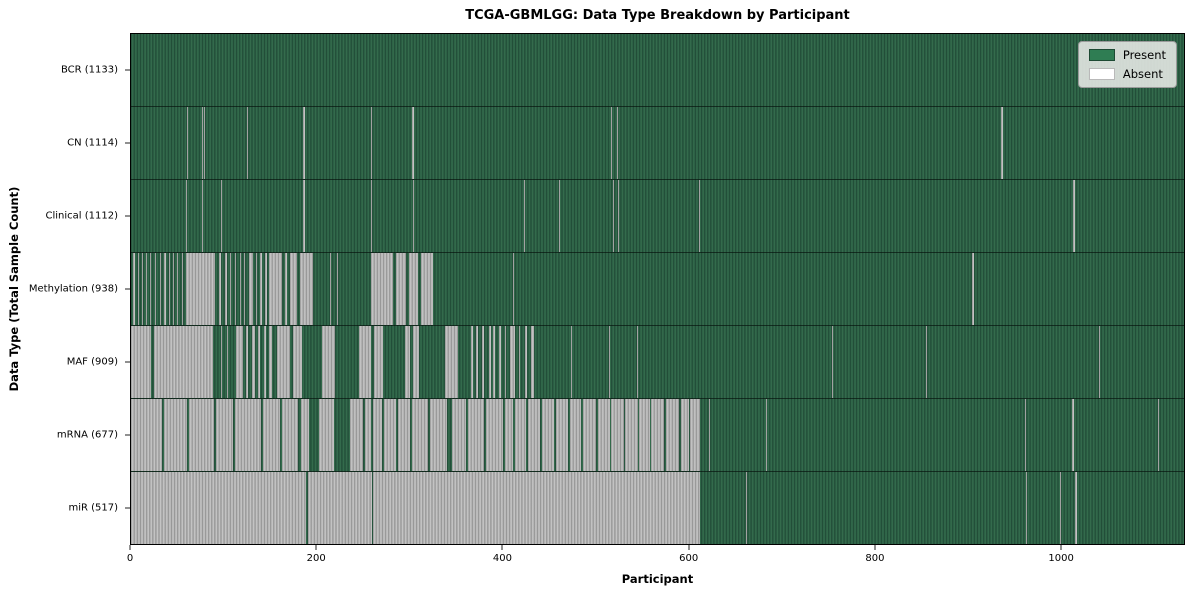  I want to click on x-tick-label-0: 0, so click(130, 558).